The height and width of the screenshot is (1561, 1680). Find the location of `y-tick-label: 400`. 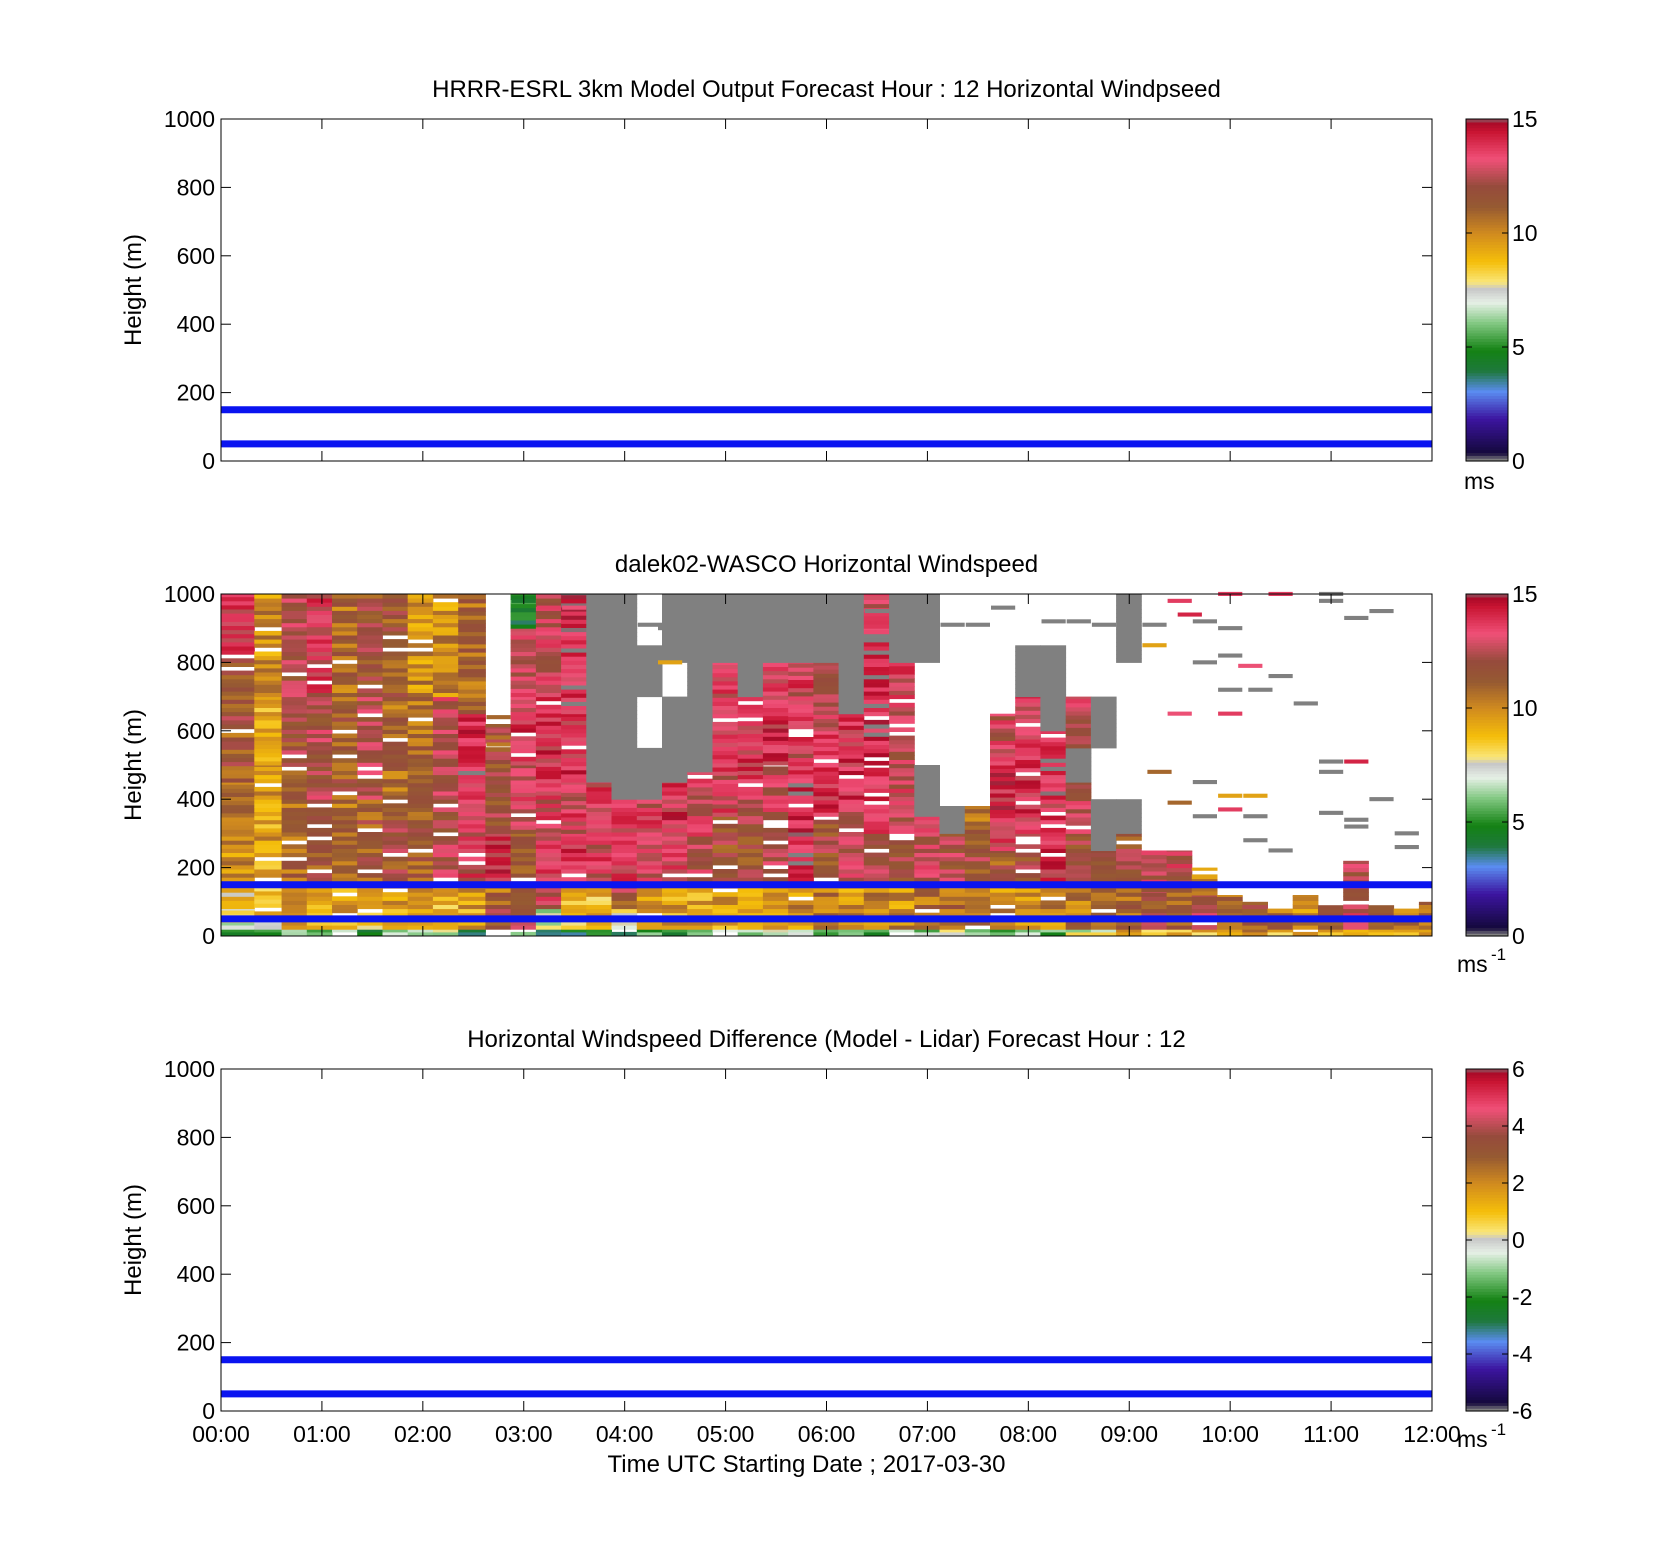

y-tick-label: 400 is located at coordinates (196, 799).